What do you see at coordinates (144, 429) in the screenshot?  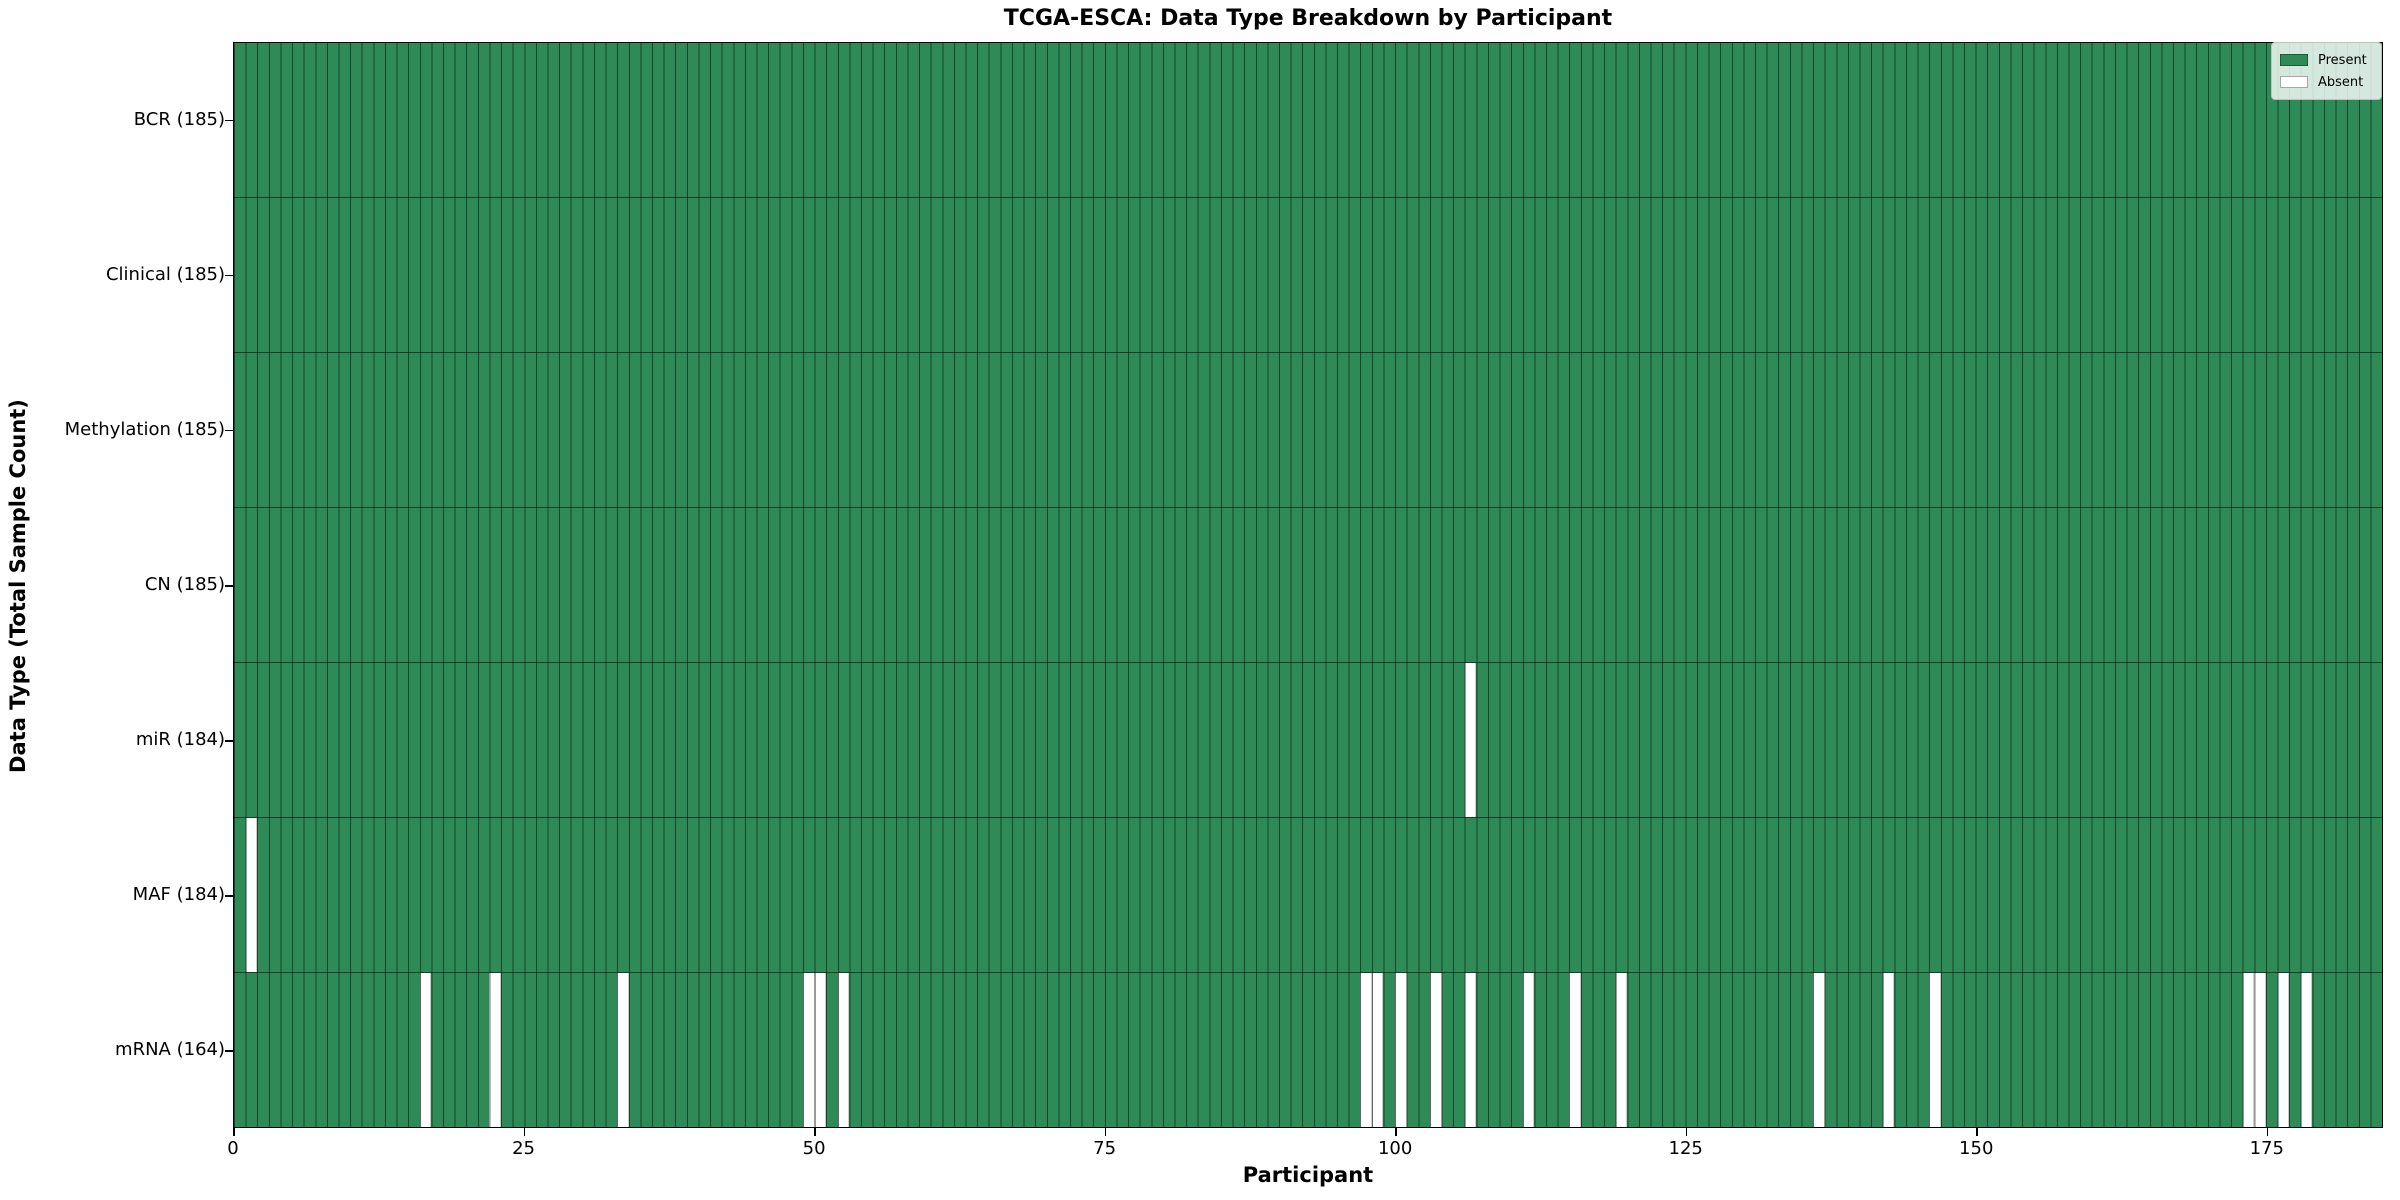 I see `y-tick-label: Methylation (185)` at bounding box center [144, 429].